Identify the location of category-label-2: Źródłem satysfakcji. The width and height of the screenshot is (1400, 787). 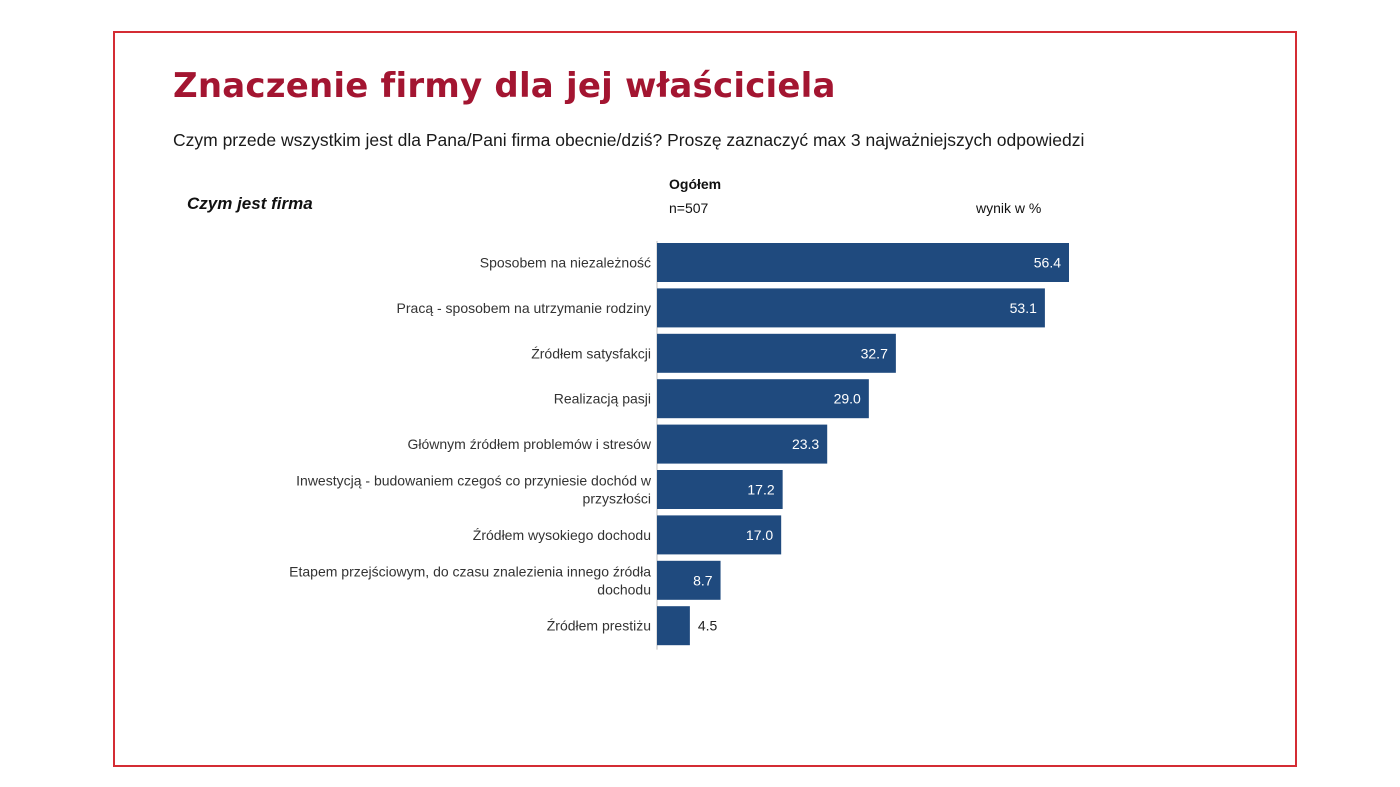
(591, 353).